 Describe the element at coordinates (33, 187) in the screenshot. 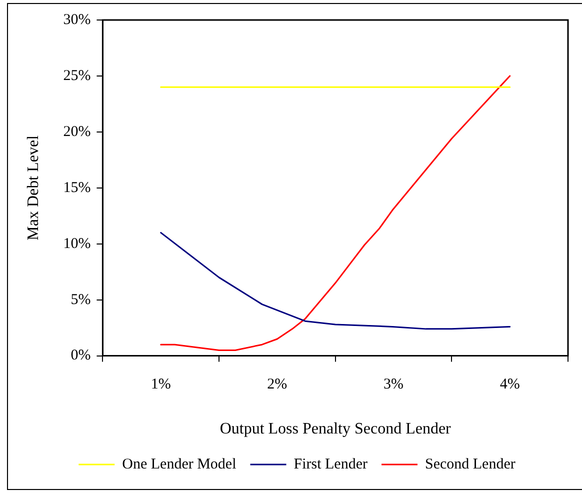

I see `y-axis-title: Max Debt Level` at that location.